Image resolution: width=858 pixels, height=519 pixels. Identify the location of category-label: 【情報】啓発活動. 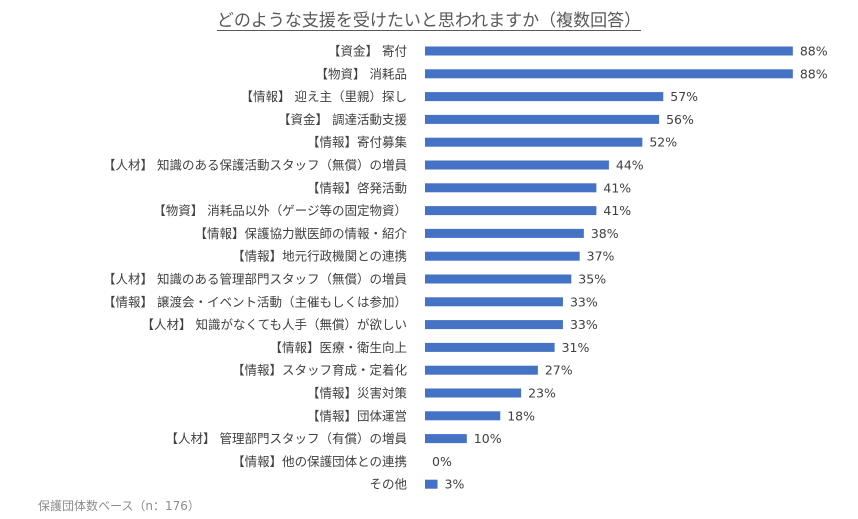
(357, 187).